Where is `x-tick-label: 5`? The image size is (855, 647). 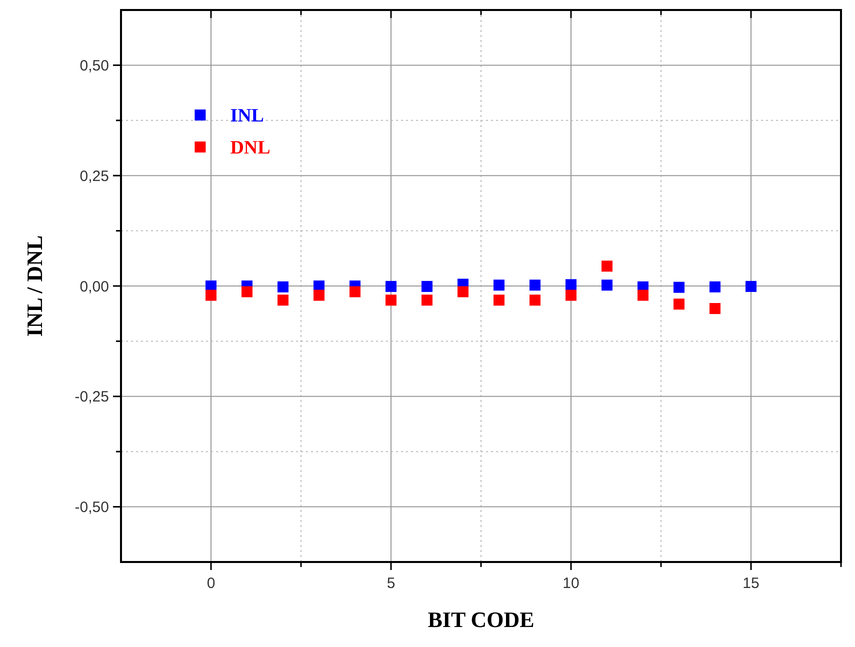
x-tick-label: 5 is located at coordinates (391, 583).